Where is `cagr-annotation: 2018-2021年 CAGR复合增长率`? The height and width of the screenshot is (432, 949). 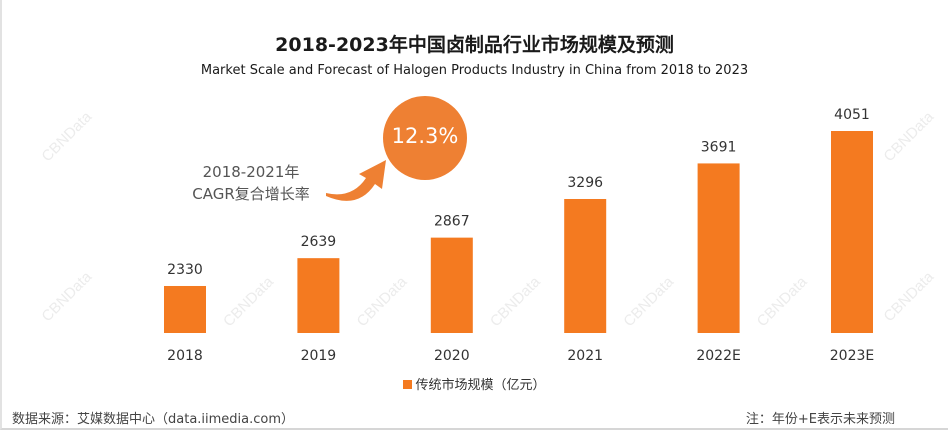
cagr-annotation: 2018-2021年 CAGR复合增长率 is located at coordinates (251, 183).